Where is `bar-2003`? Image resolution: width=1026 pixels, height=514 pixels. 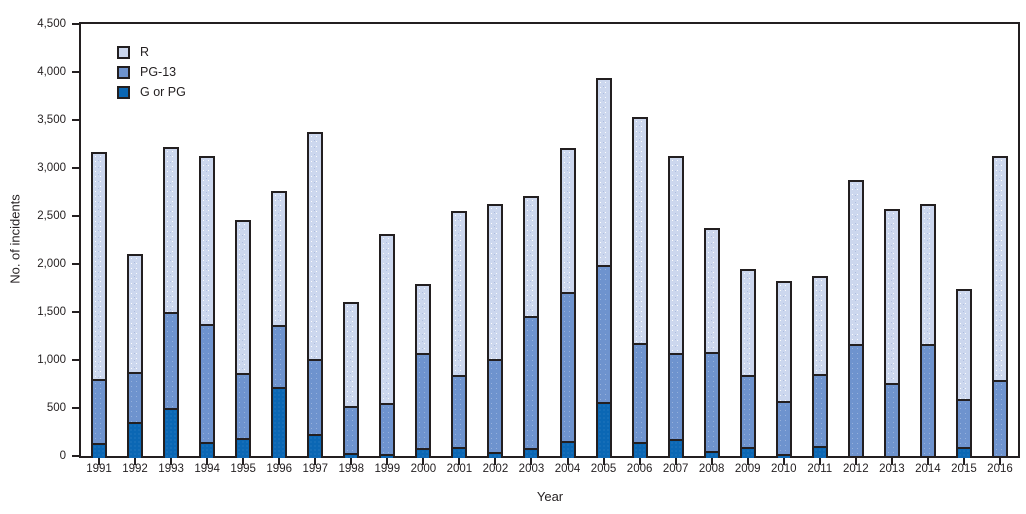
bar-2003 is located at coordinates (531, 327).